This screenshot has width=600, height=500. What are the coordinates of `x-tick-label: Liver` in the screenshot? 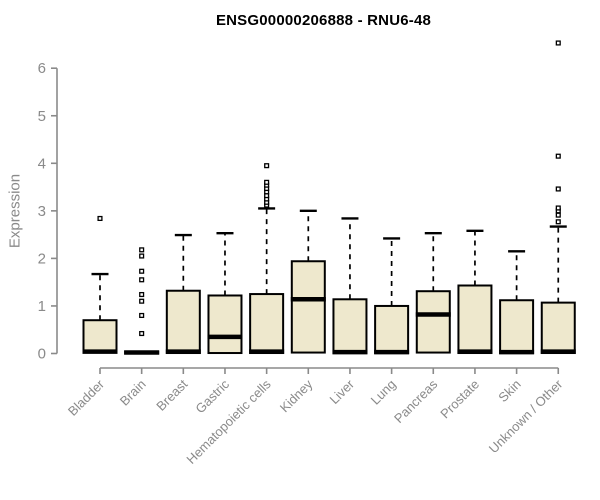 It's located at (342, 391).